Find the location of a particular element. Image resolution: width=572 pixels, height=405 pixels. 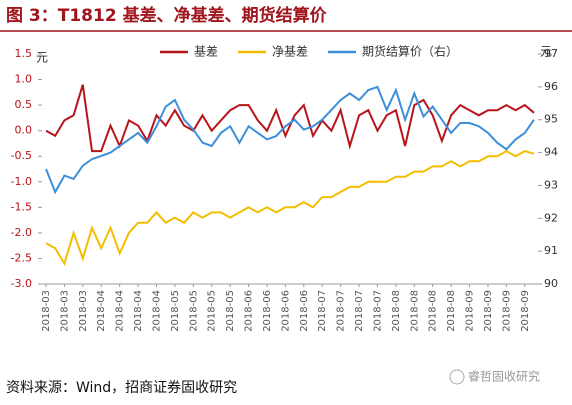

series-line is located at coordinates (290, 118).